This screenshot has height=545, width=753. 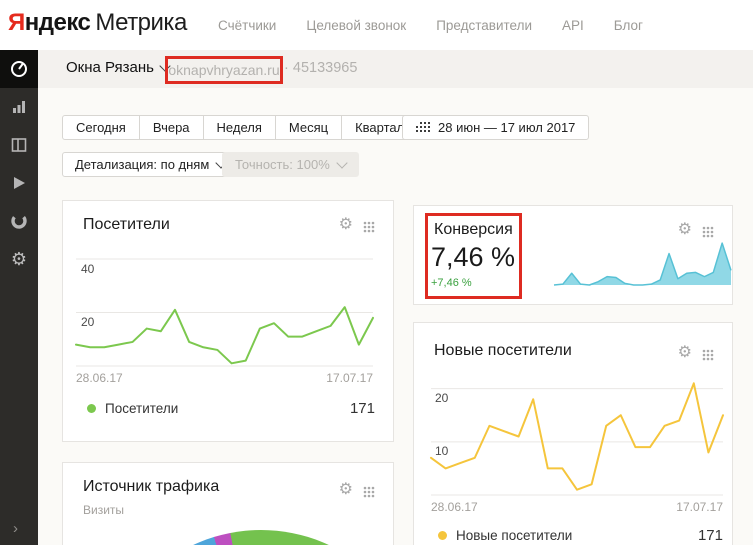 I want to click on nav-blog: Блог, so click(x=628, y=25).